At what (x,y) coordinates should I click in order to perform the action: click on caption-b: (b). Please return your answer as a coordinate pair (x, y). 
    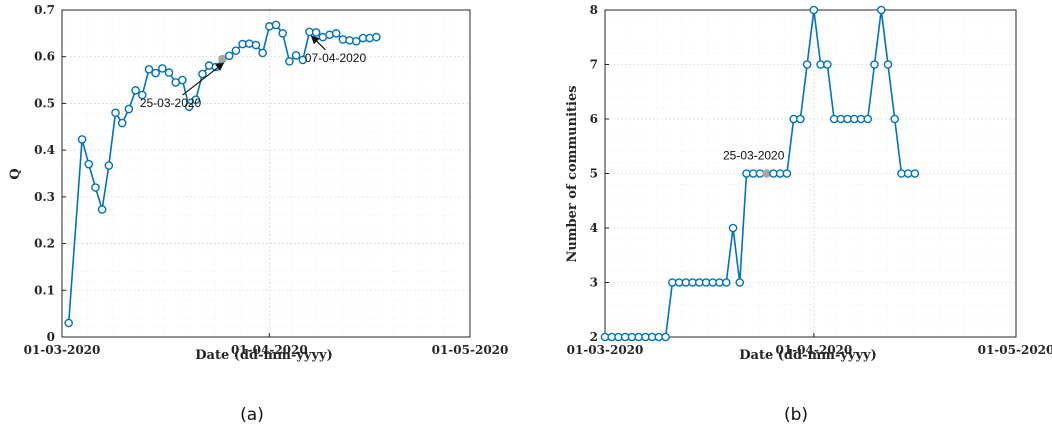
    Looking at the image, I should click on (796, 415).